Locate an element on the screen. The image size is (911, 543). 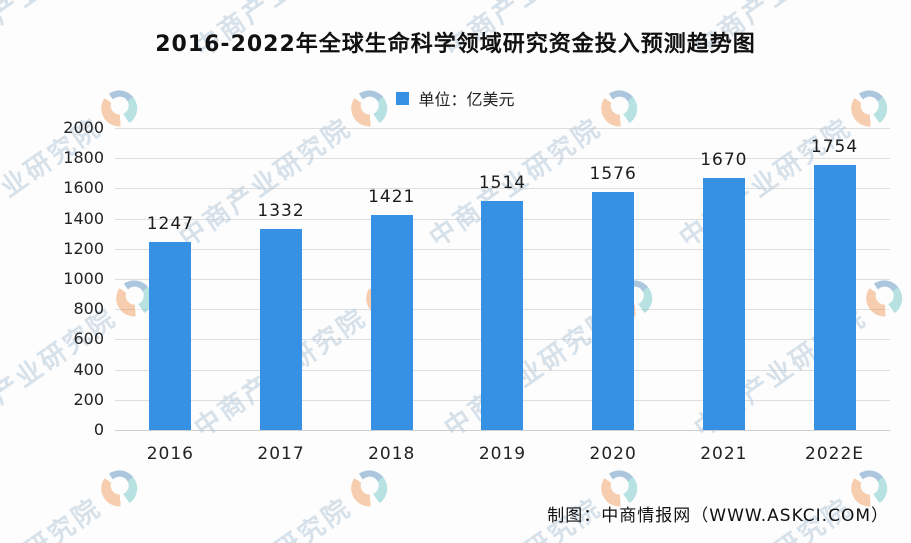
bar-column: 1332 2017 is located at coordinates (281, 296).